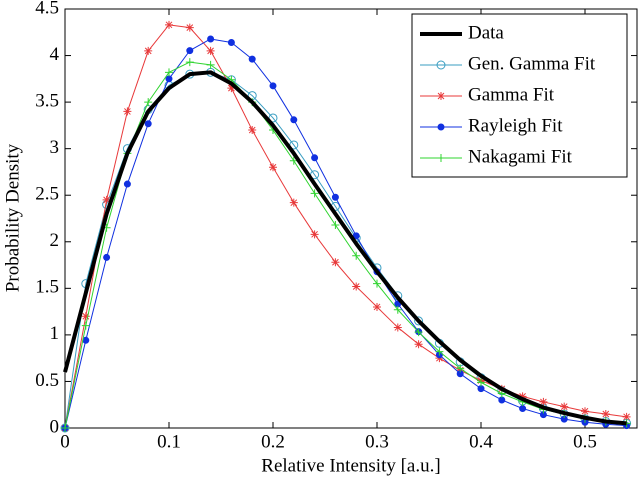 Image resolution: width=640 pixels, height=484 pixels. I want to click on legend-label: Data, so click(486, 32).